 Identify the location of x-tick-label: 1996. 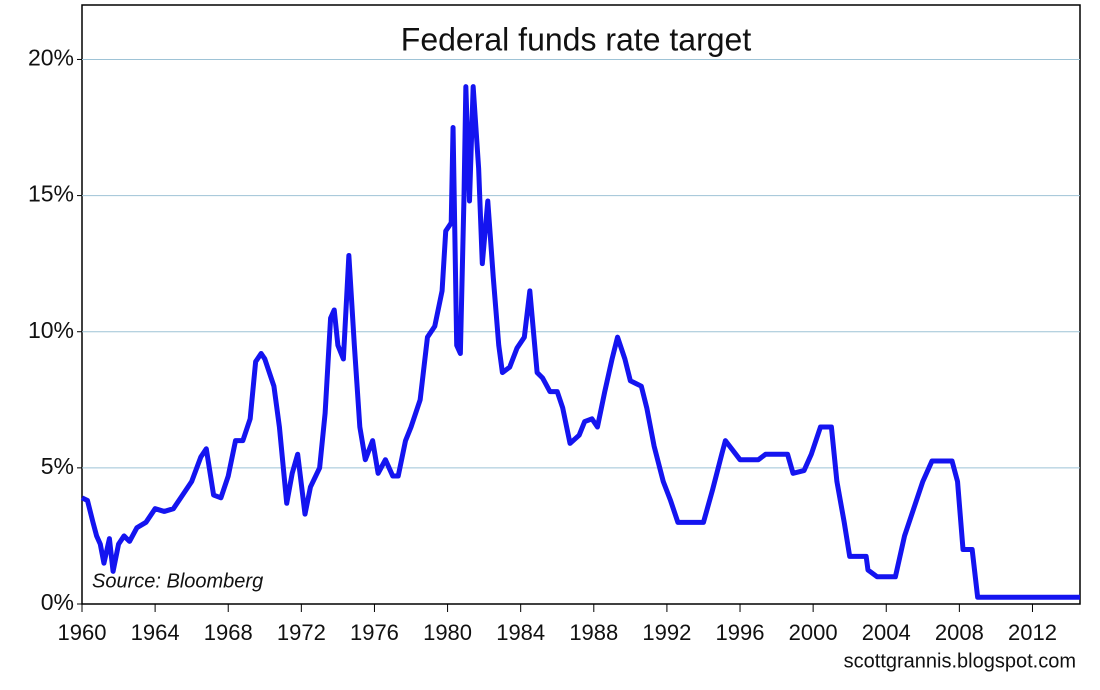
(740, 632).